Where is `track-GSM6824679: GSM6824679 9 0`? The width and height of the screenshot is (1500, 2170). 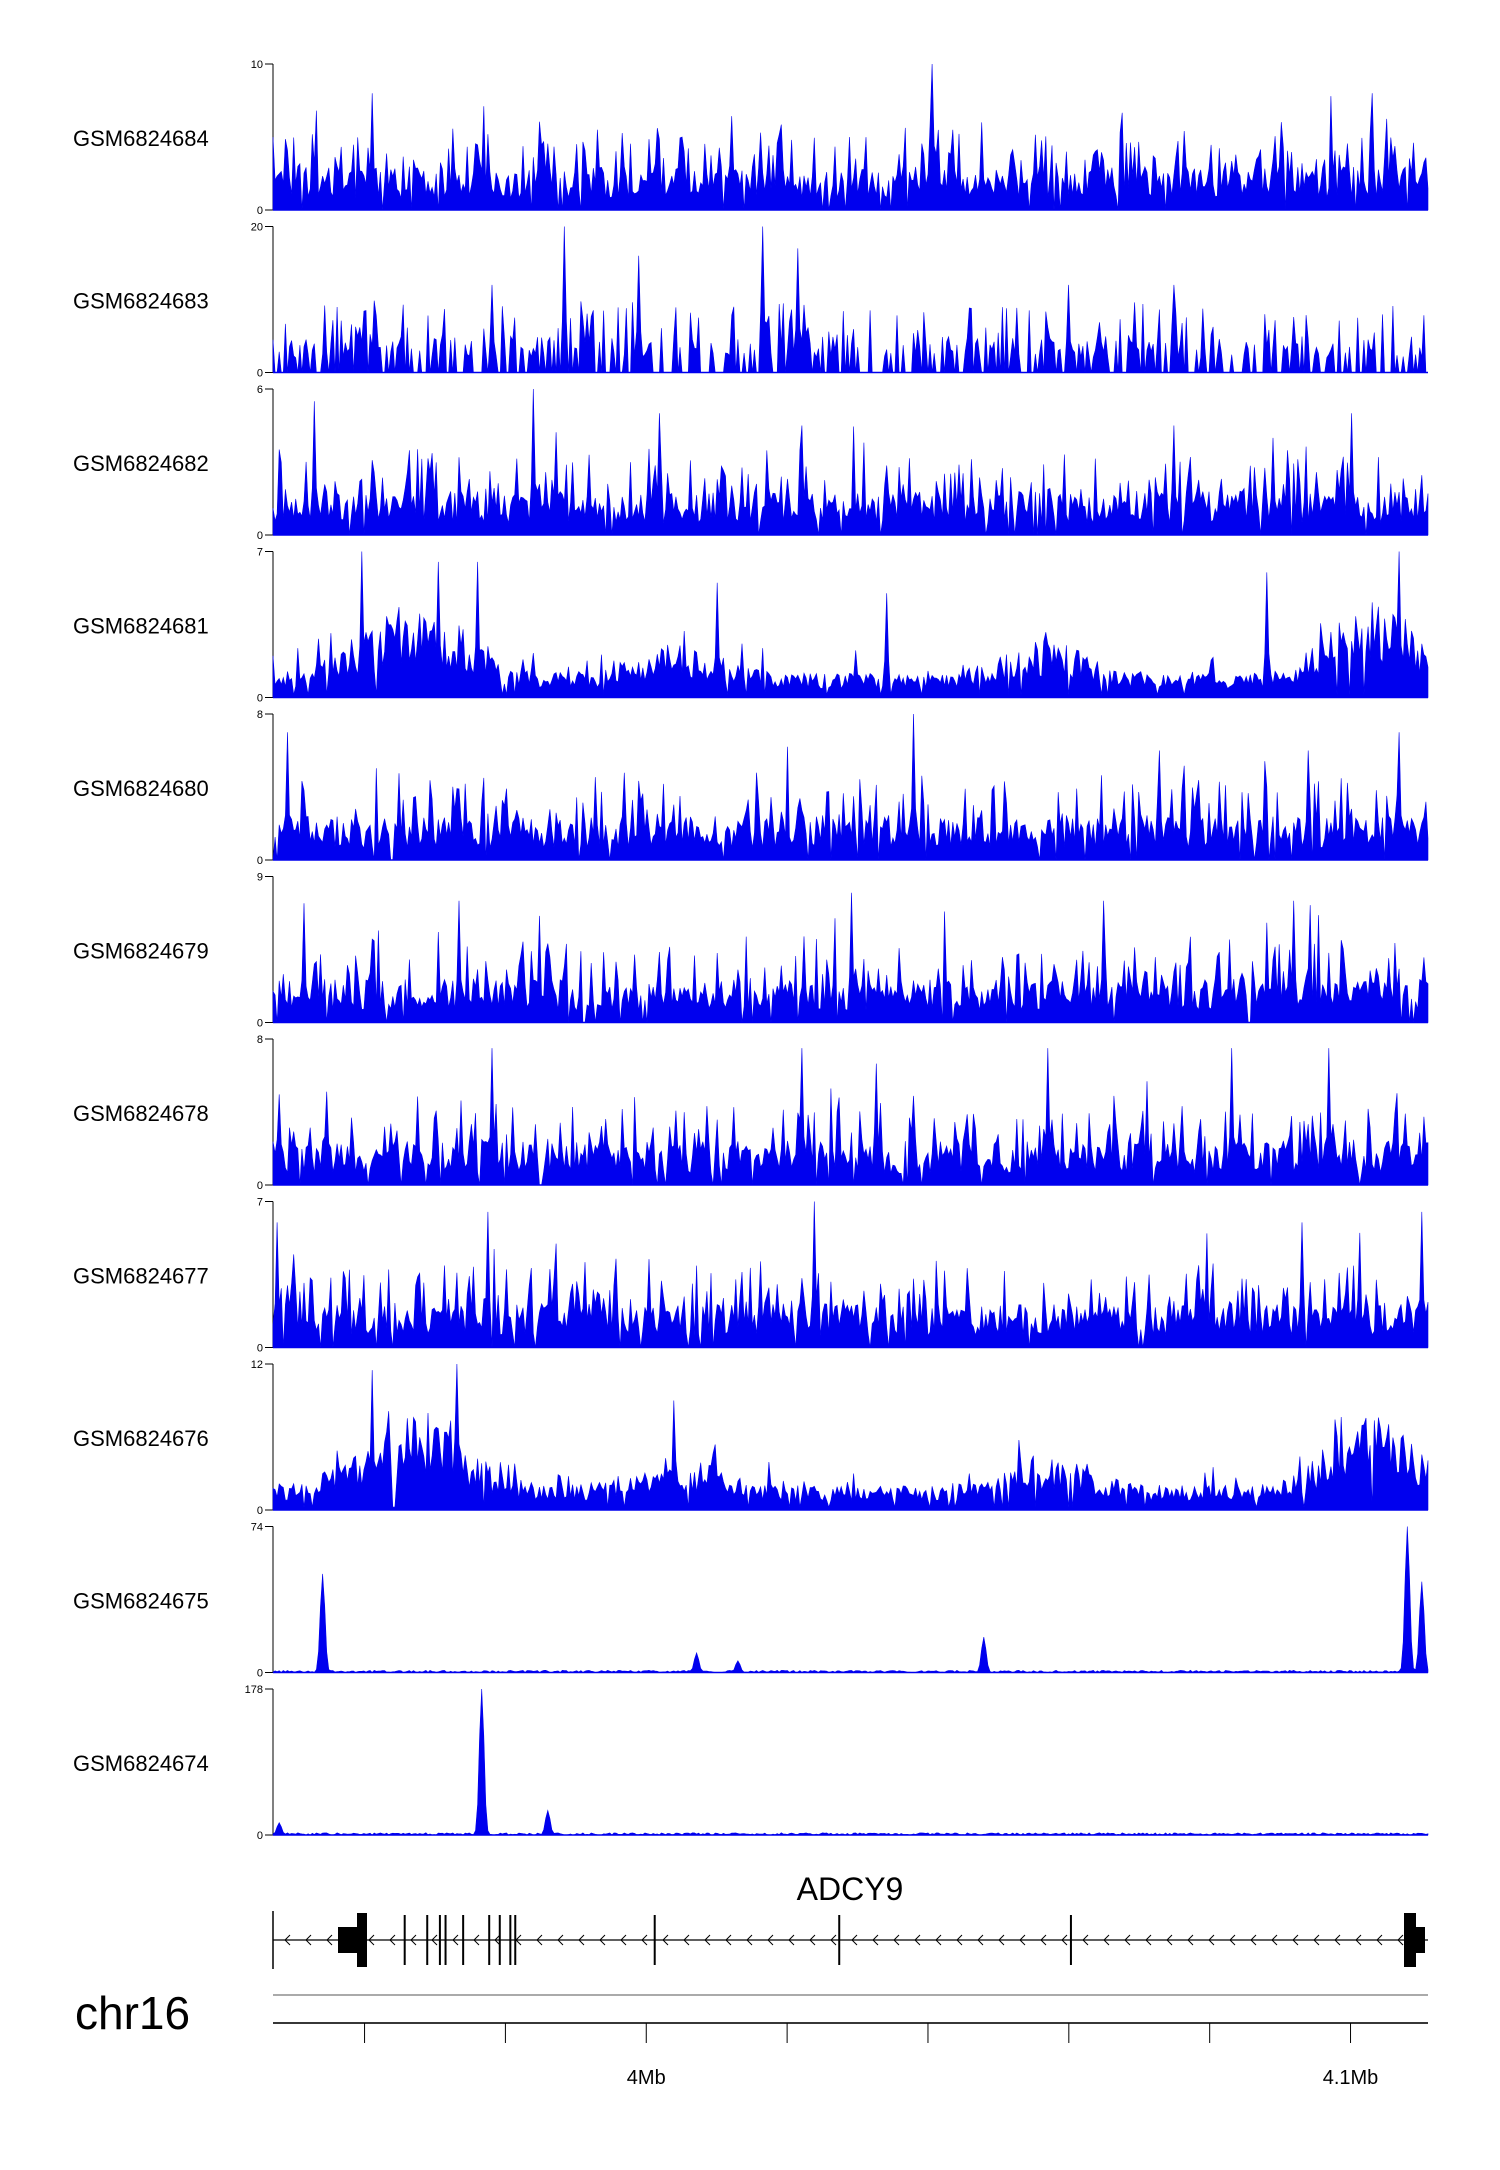
track-GSM6824679: GSM6824679 9 0 is located at coordinates (751, 951).